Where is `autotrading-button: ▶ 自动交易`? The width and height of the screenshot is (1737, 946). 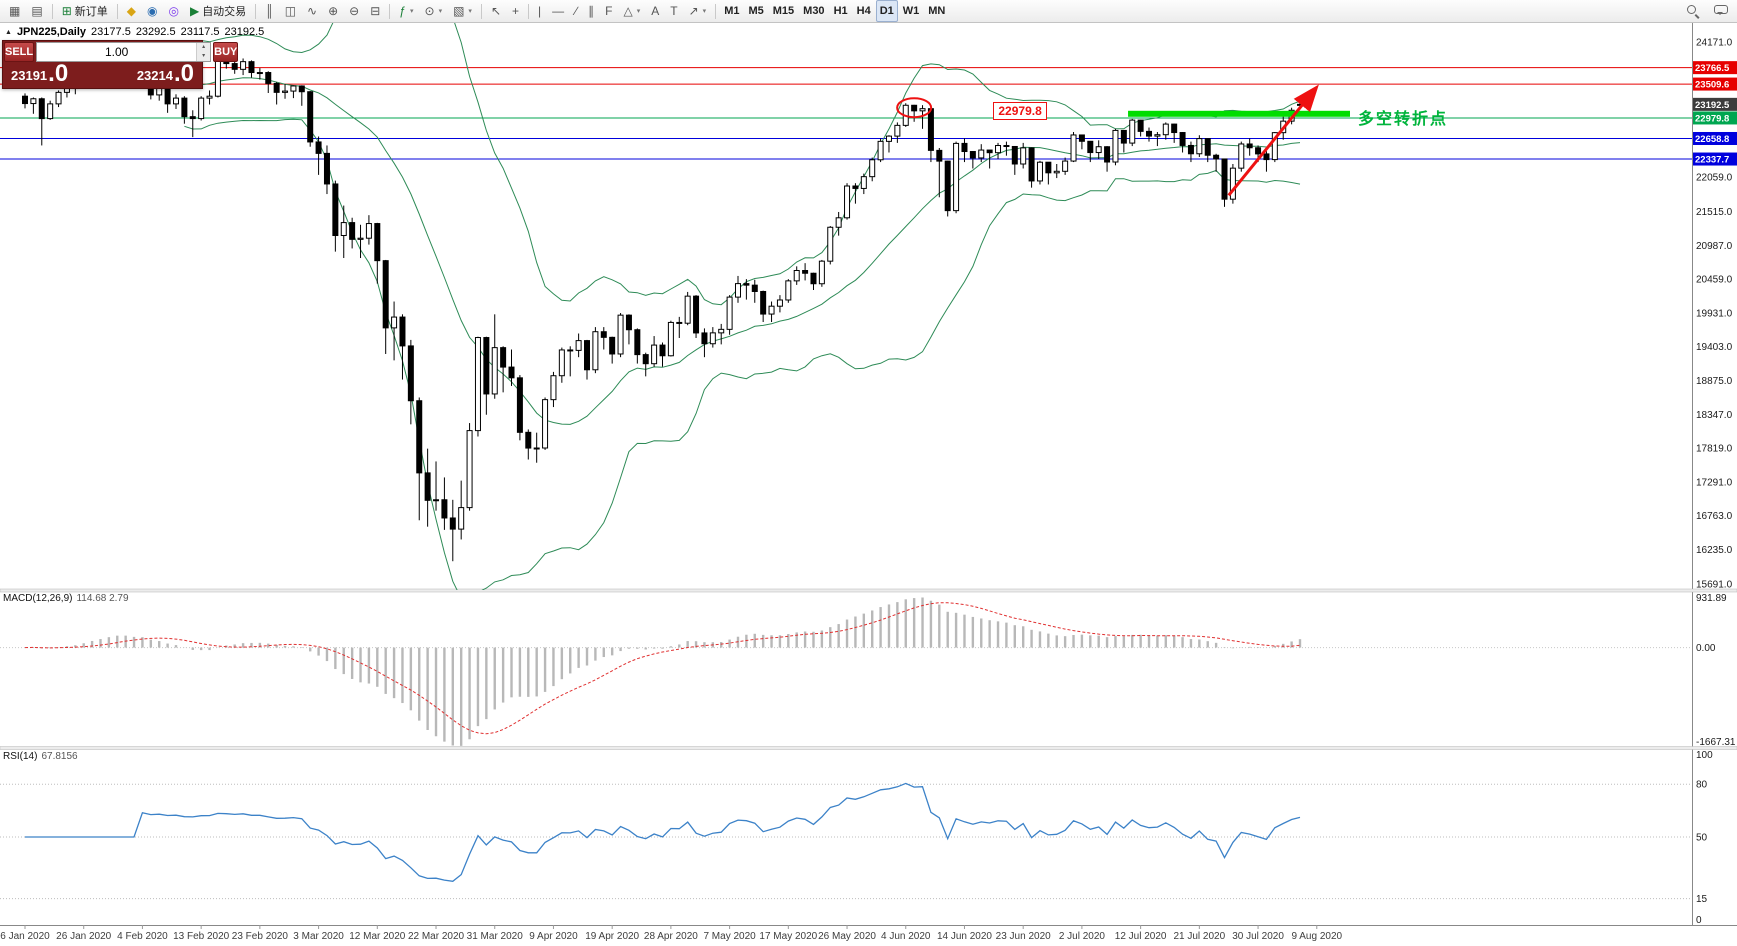
autotrading-button: ▶ 自动交易 is located at coordinates (218, 11).